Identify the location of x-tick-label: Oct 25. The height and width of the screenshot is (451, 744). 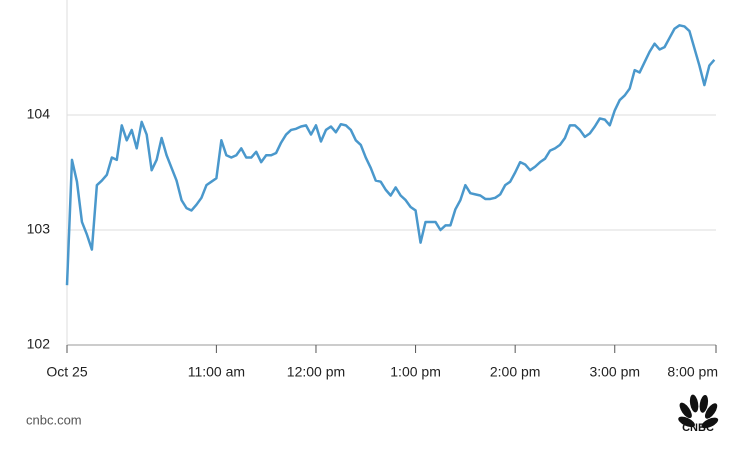
(66, 372).